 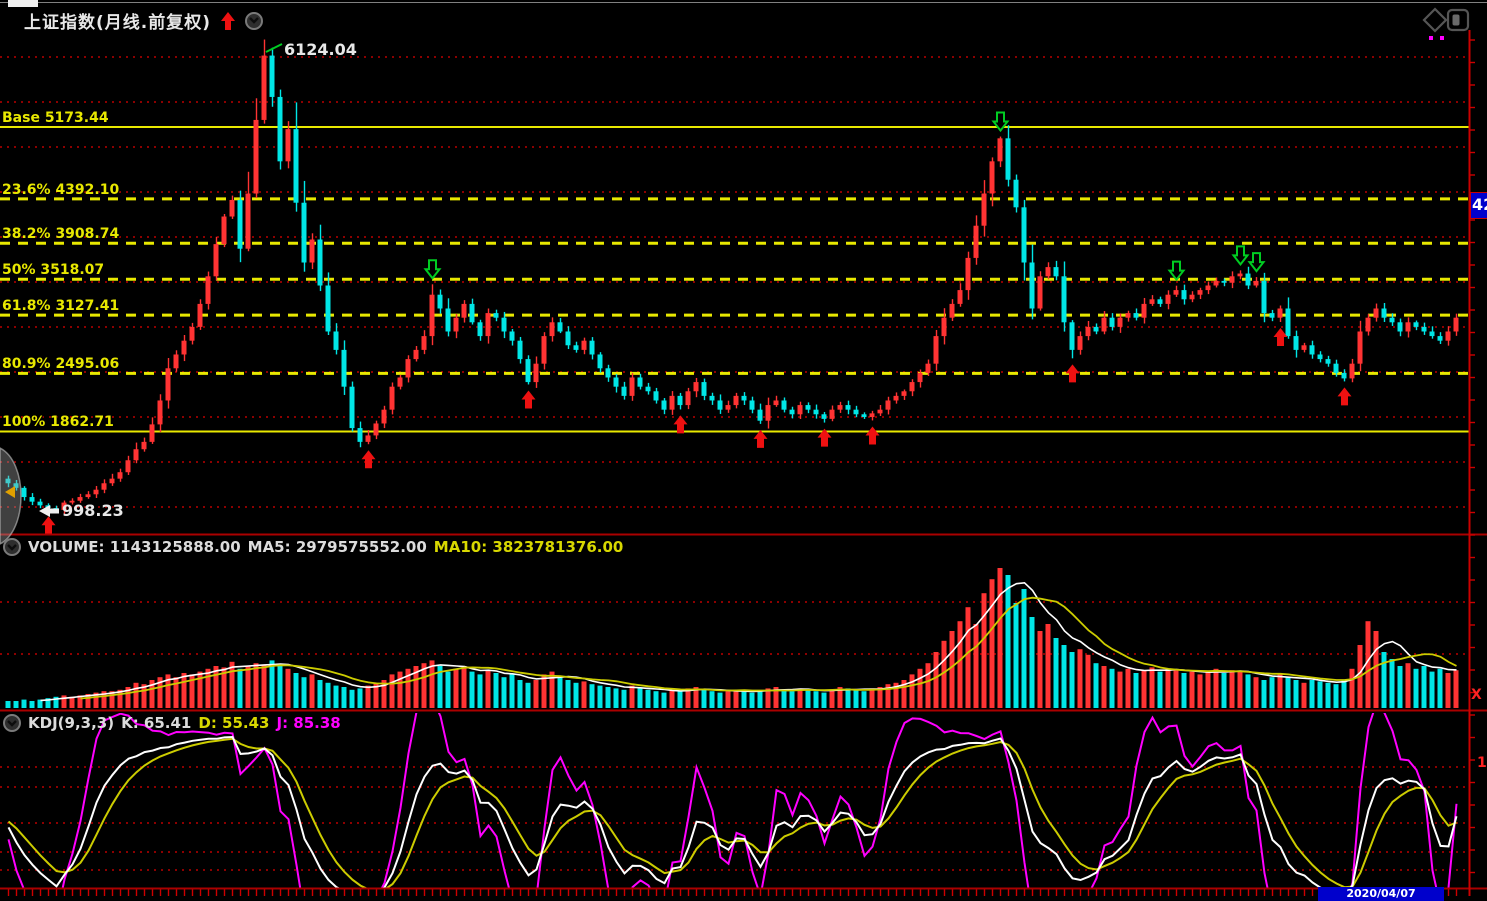 I want to click on kdj-k-label: K: 65.41, so click(x=156, y=723).